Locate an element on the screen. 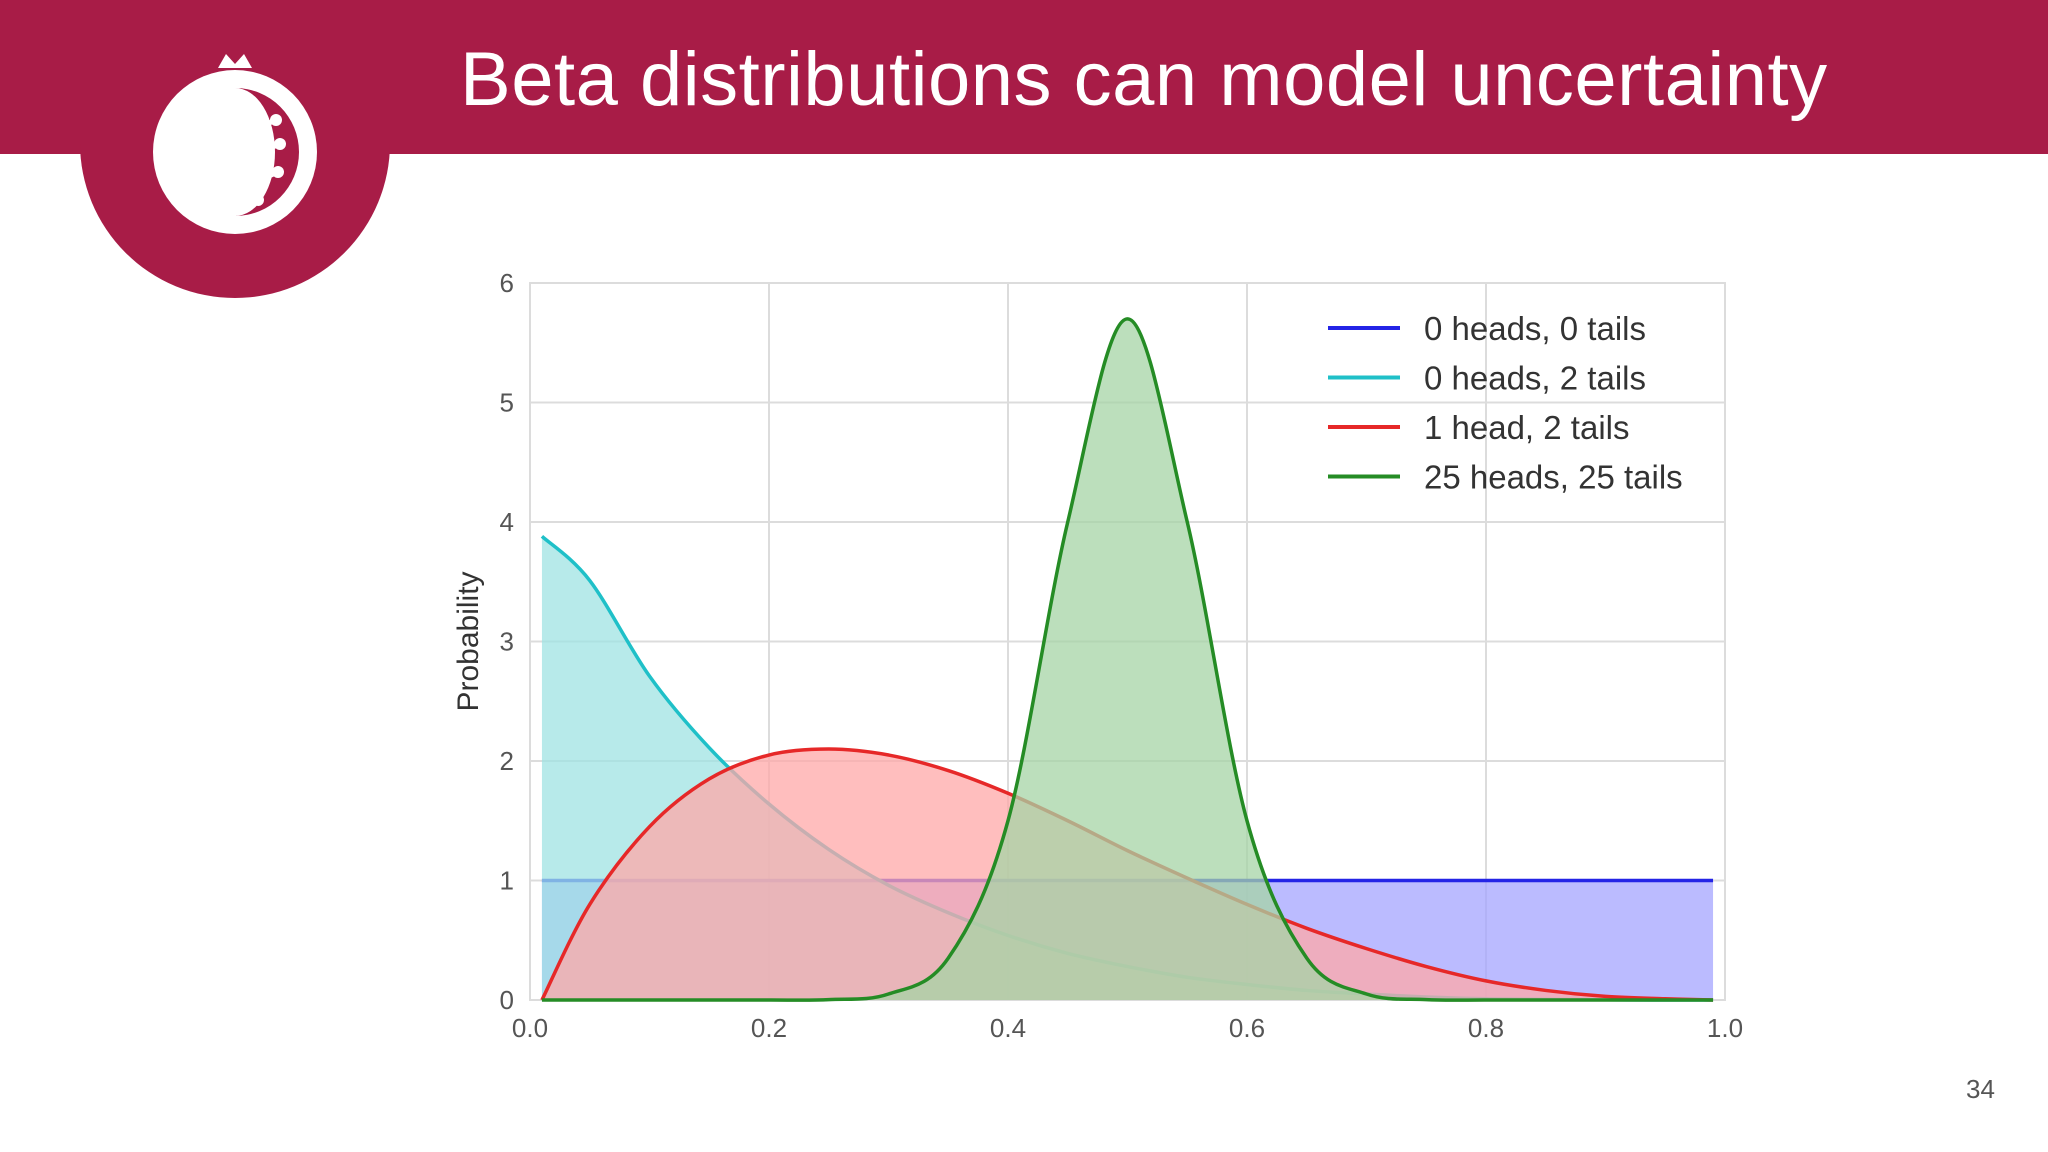 The height and width of the screenshot is (1152, 2048). x-tick-label: 0.6 is located at coordinates (1247, 1028).